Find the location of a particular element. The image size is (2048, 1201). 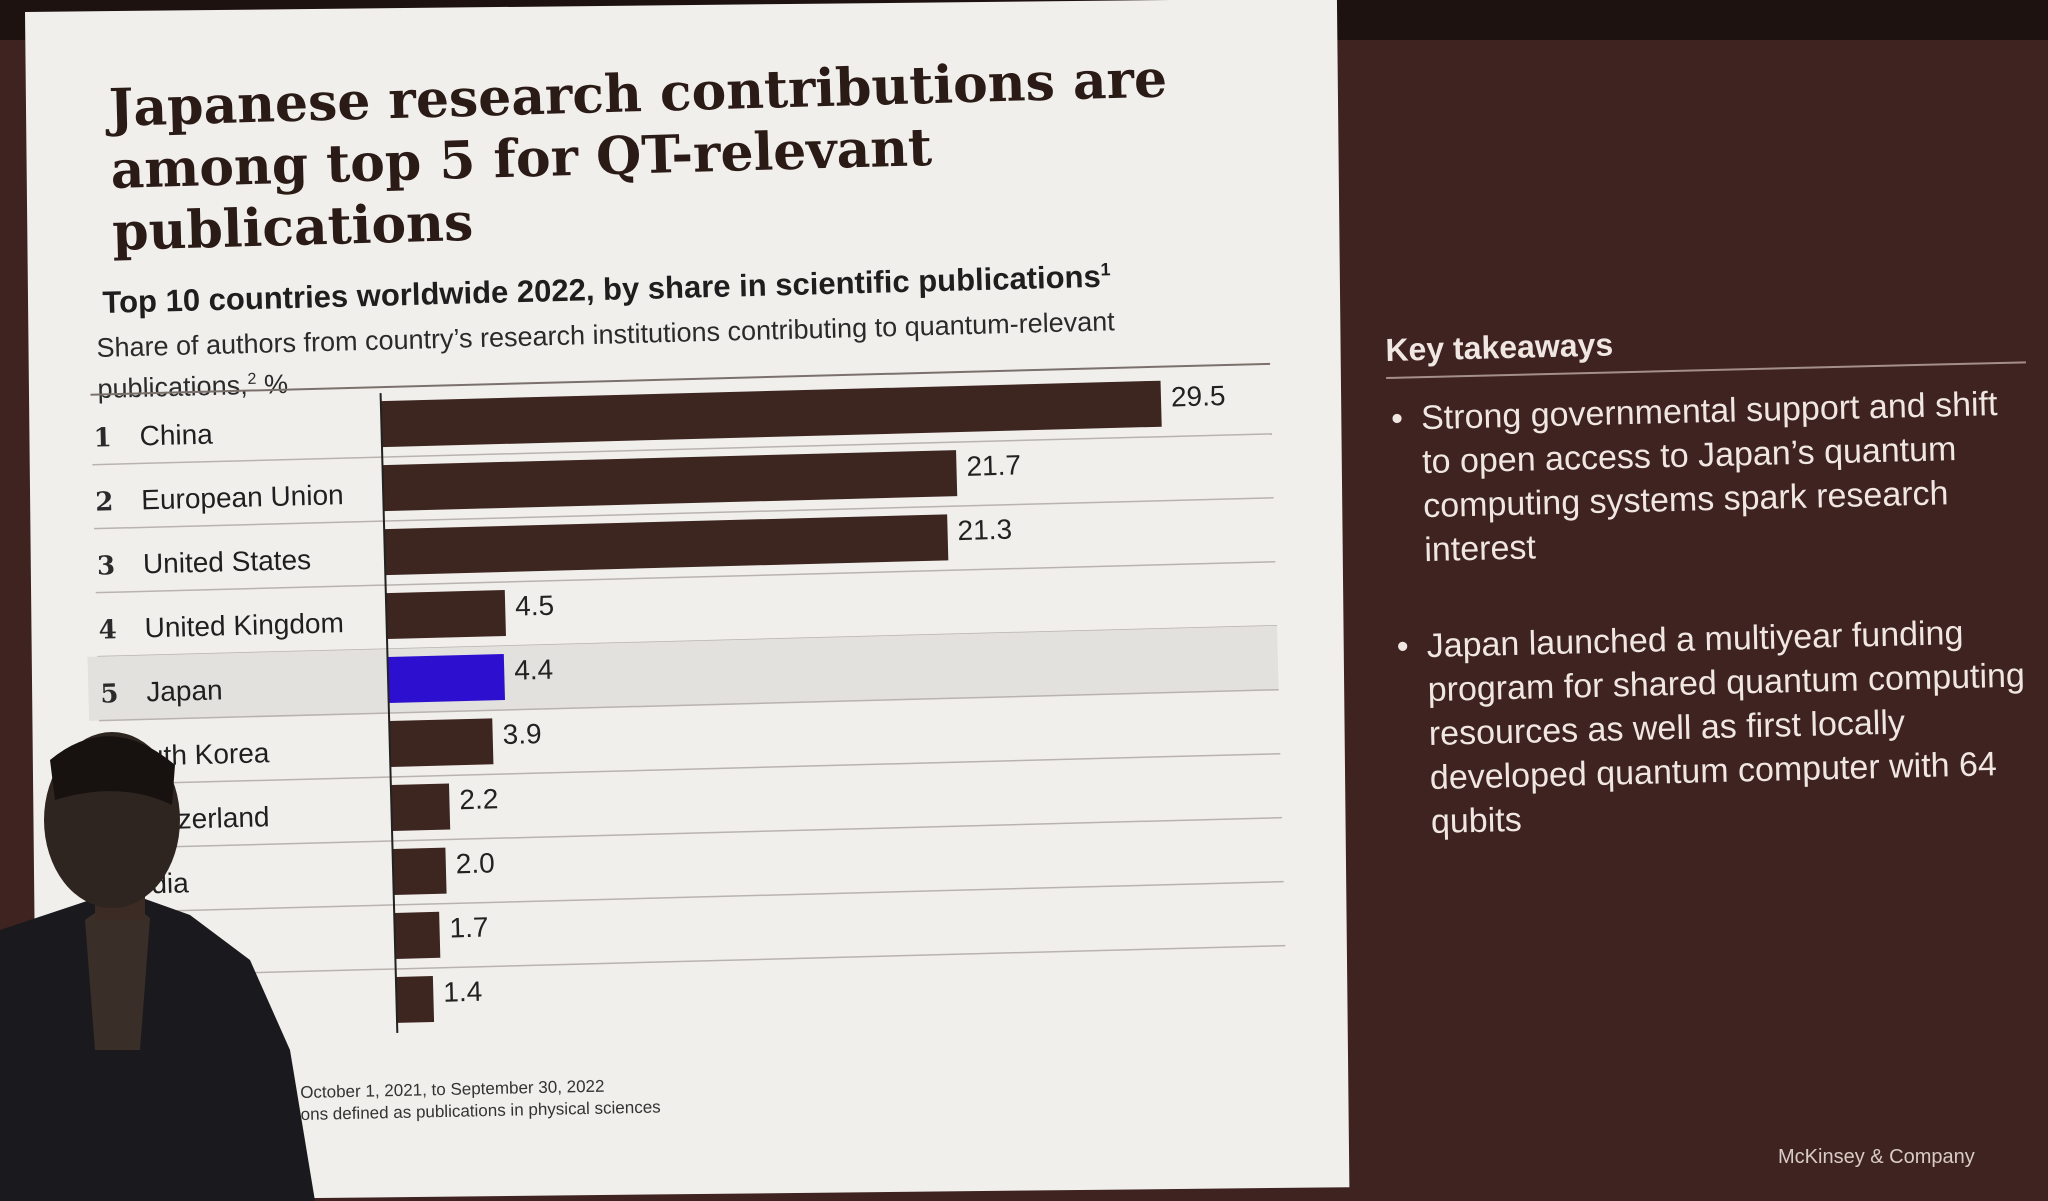

rank-label: 1 is located at coordinates (102, 438).